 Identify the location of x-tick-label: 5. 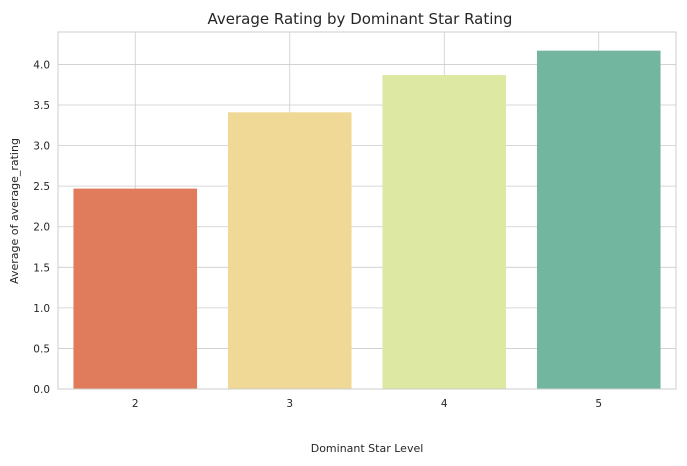
(598, 404).